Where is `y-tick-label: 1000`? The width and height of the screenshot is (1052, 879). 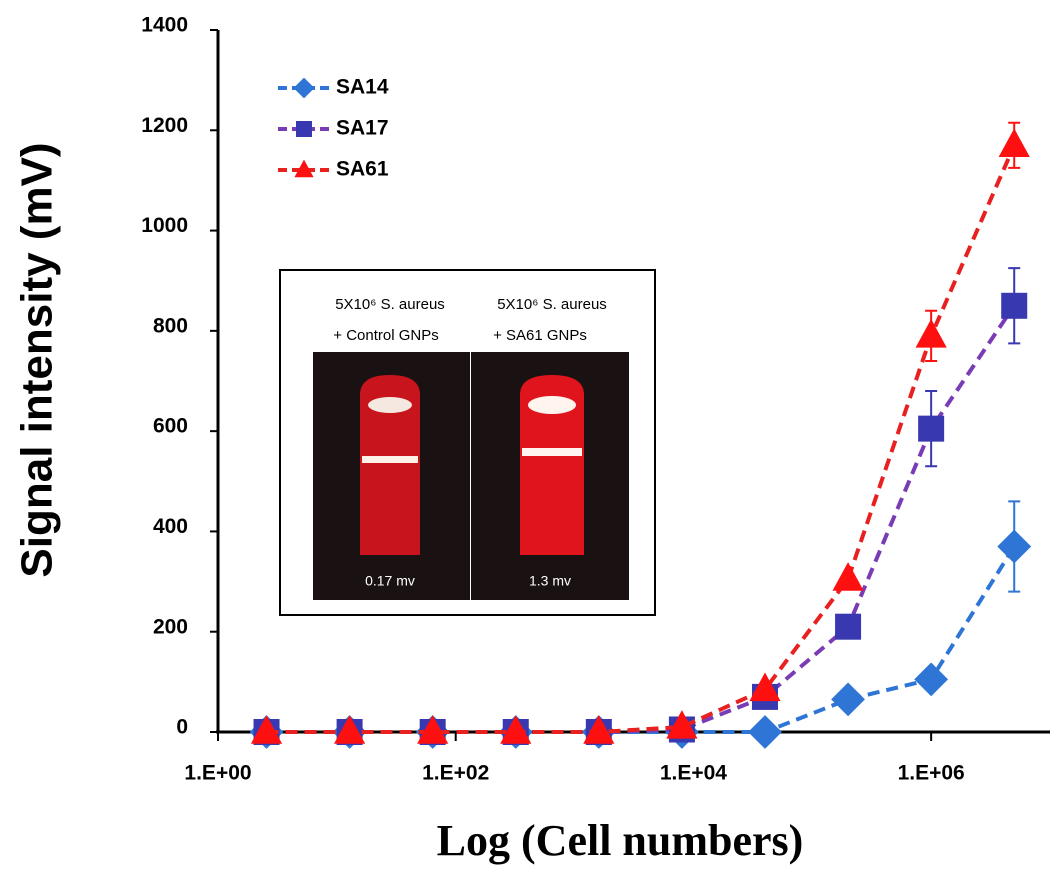
y-tick-label: 1000 is located at coordinates (164, 225).